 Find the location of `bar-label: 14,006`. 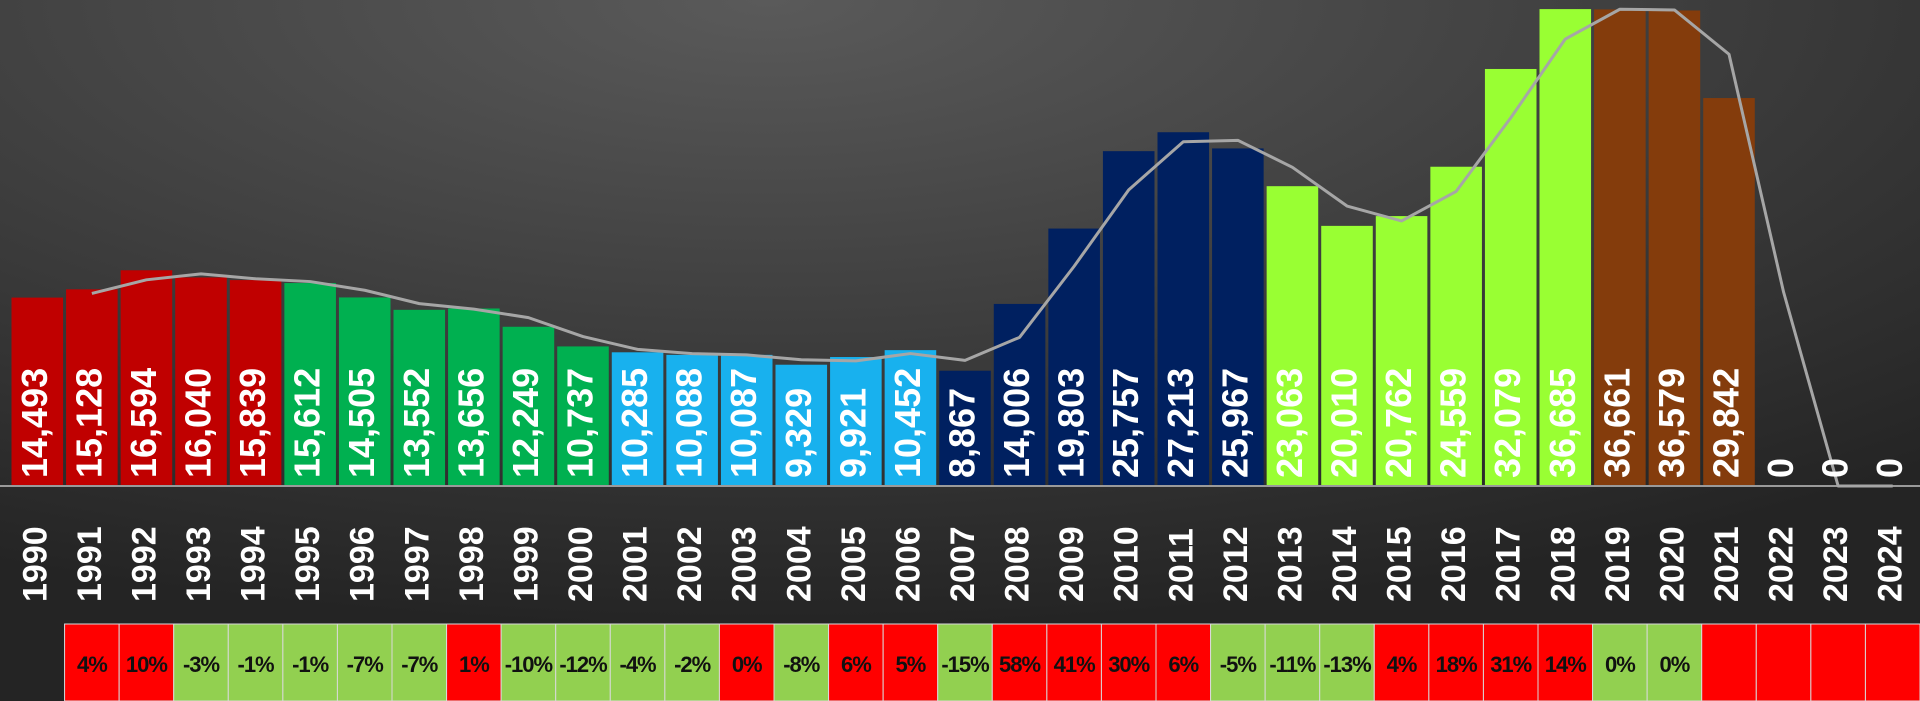

bar-label: 14,006 is located at coordinates (1016, 423).